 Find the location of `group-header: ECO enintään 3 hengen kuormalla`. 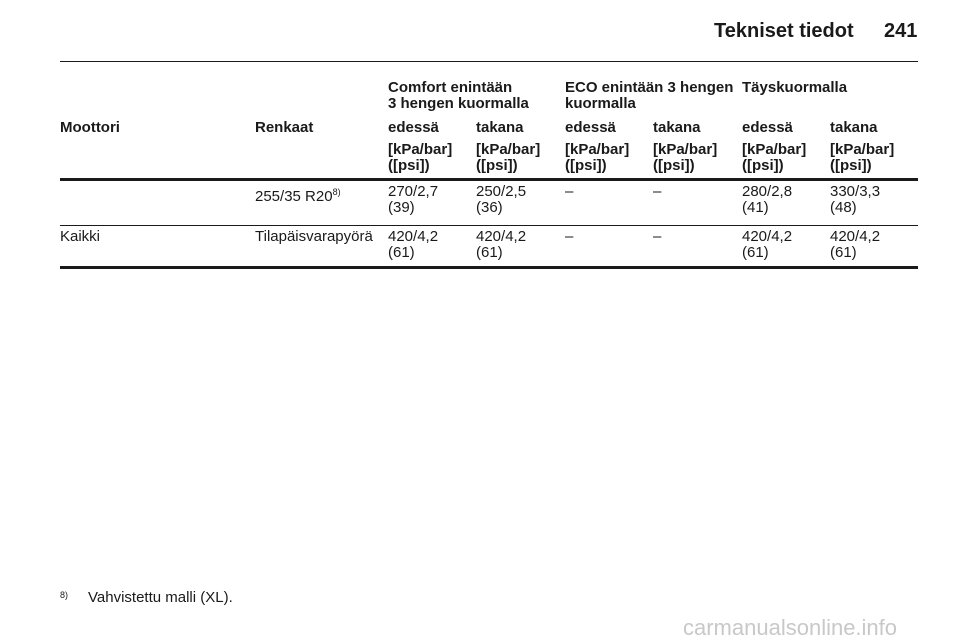

group-header: ECO enintään 3 hengen kuormalla is located at coordinates (649, 95).